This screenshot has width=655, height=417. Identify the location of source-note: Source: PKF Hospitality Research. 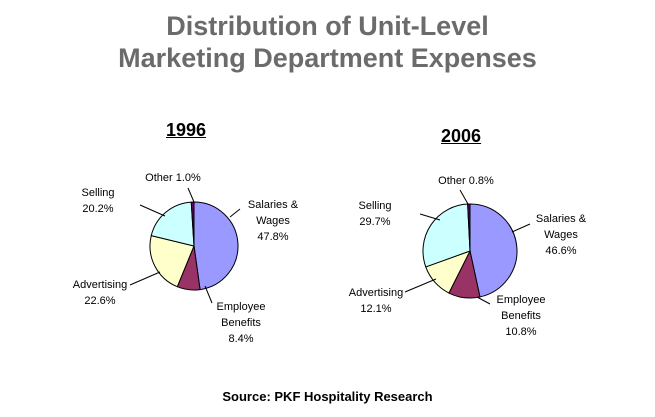
(327, 396).